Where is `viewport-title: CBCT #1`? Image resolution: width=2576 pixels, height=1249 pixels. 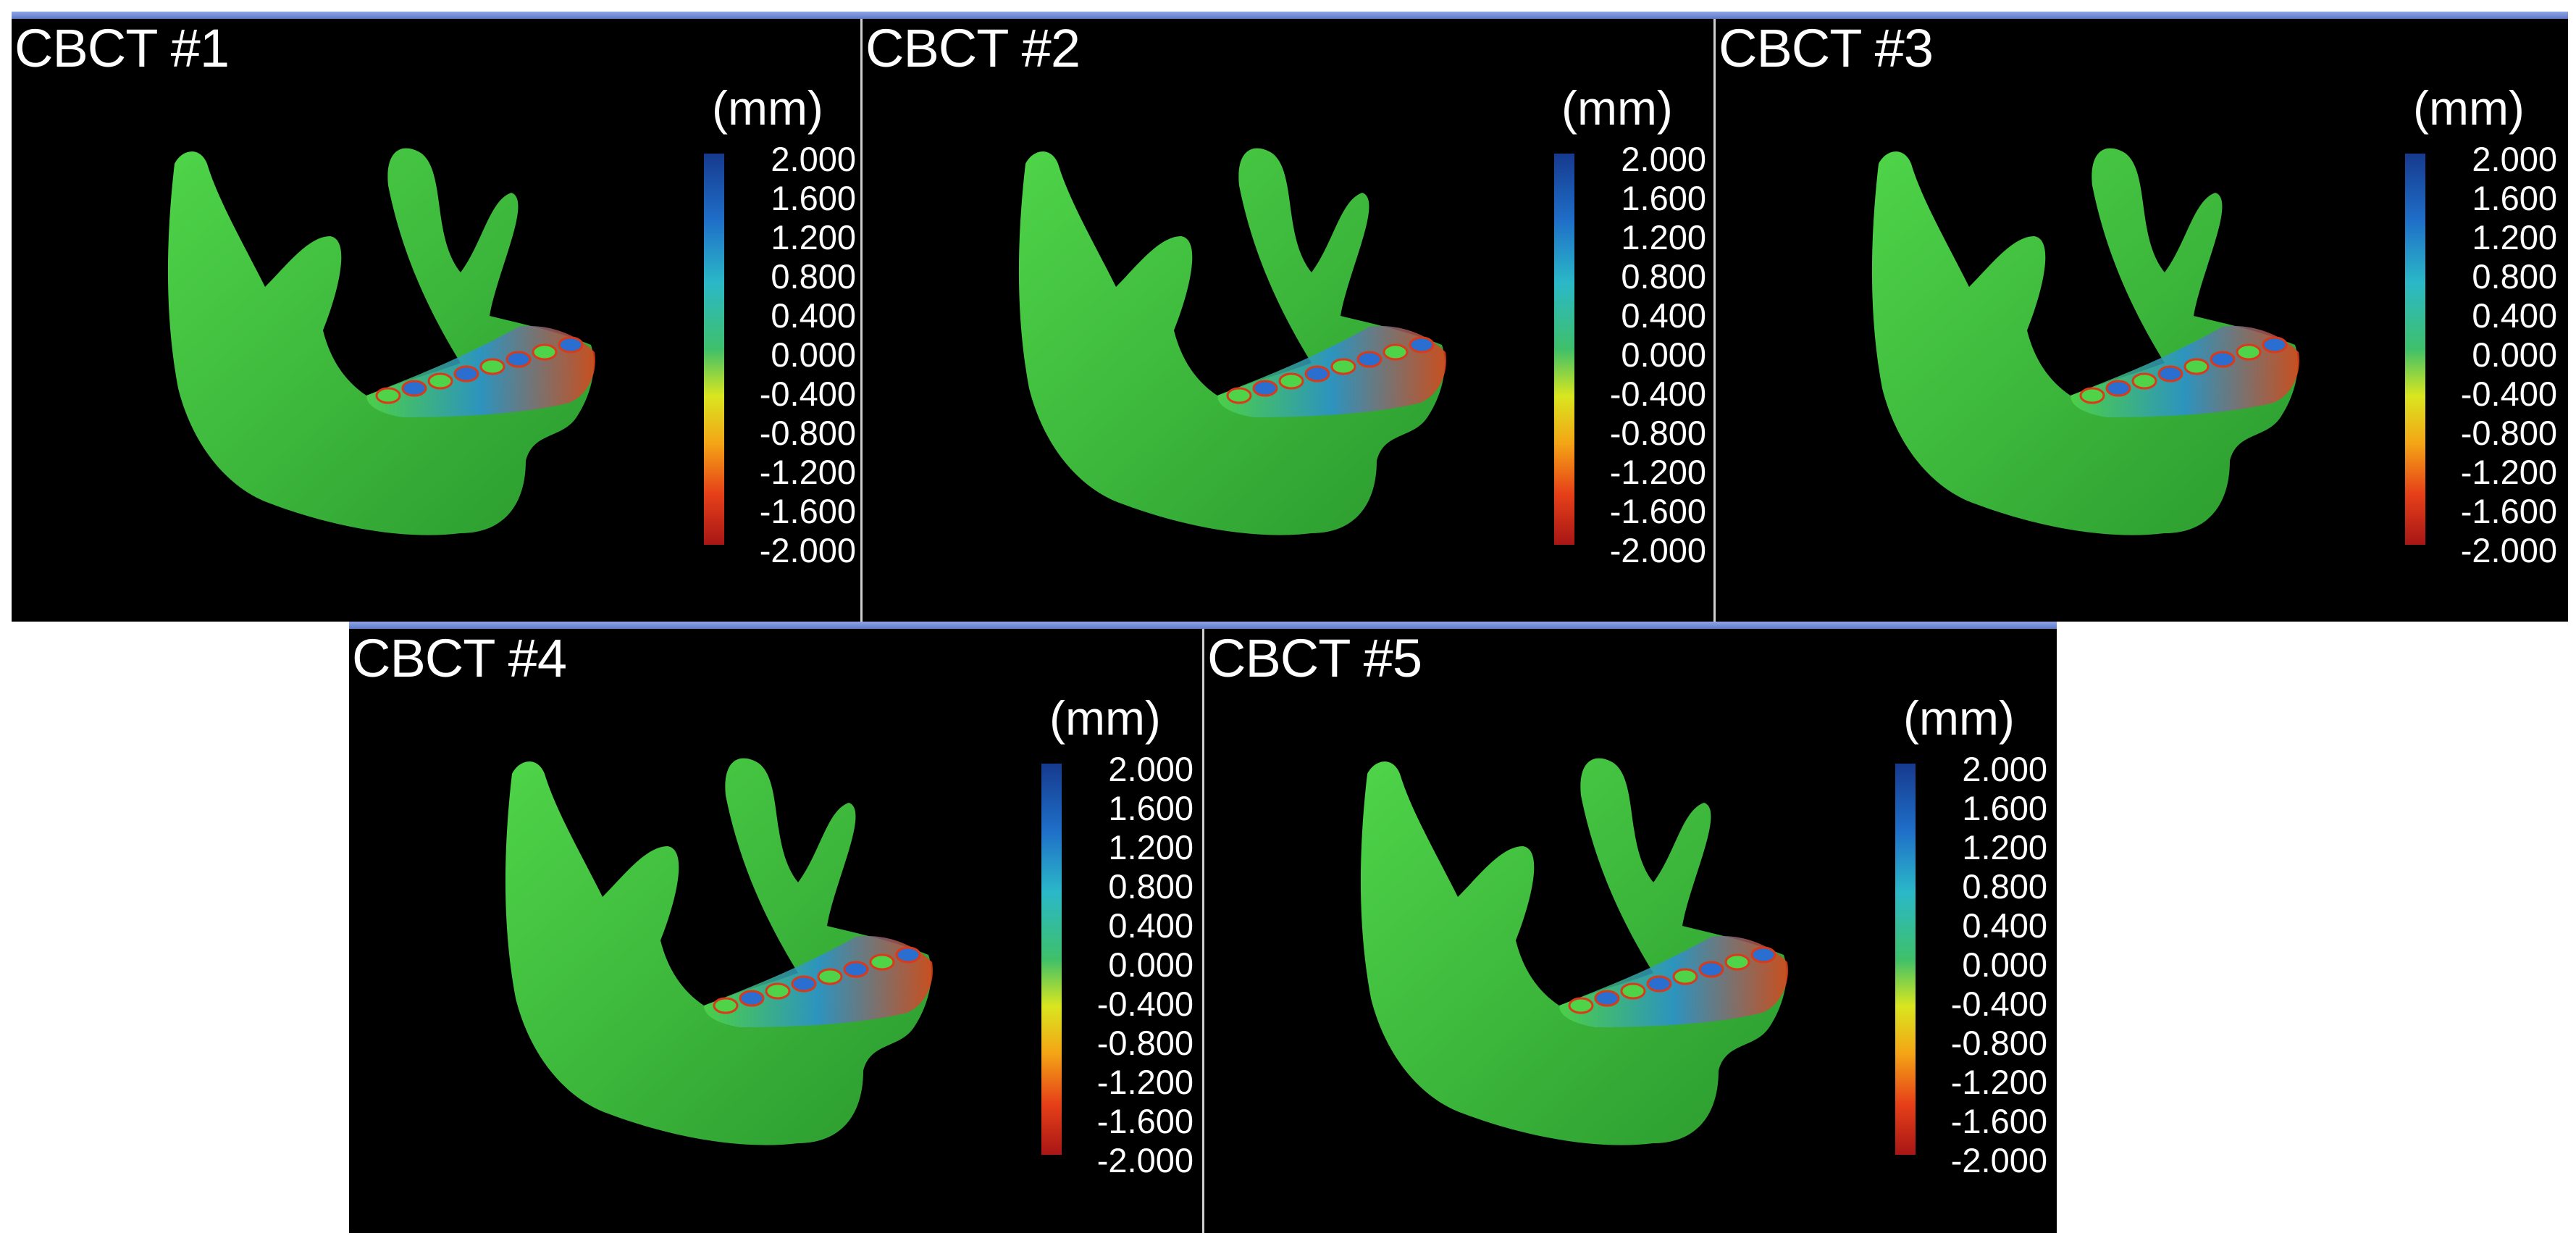
viewport-title: CBCT #1 is located at coordinates (122, 48).